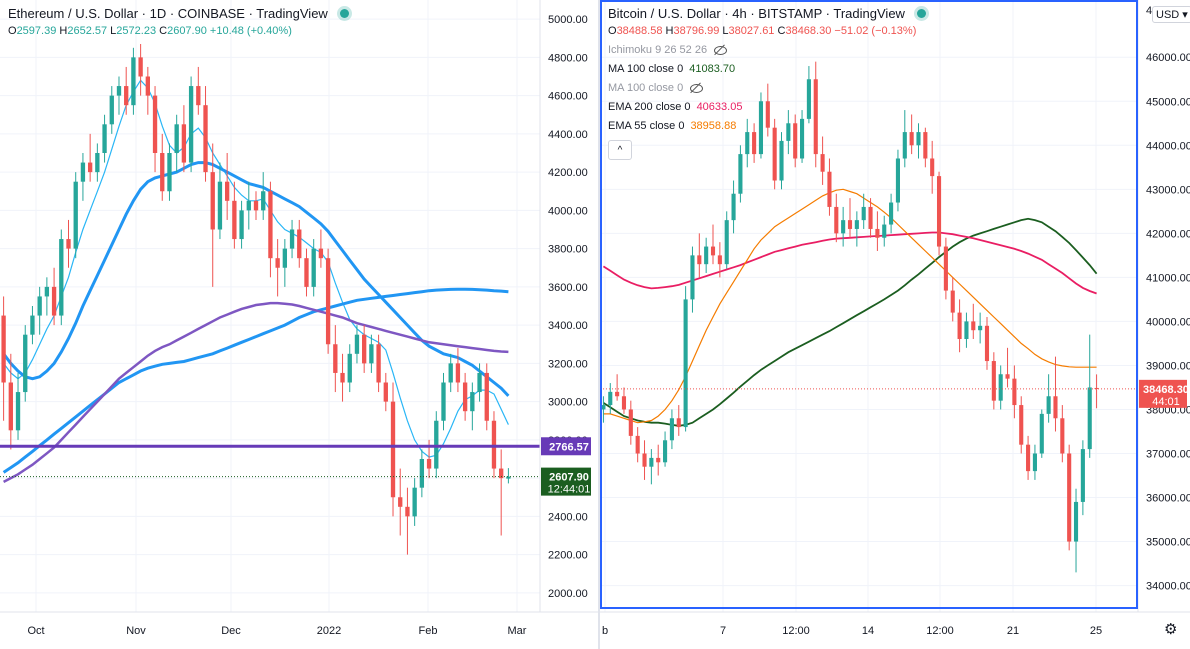 This screenshot has width=1190, height=649. Describe the element at coordinates (781, 31) in the screenshot. I see `ohlc-close-key: C` at that location.